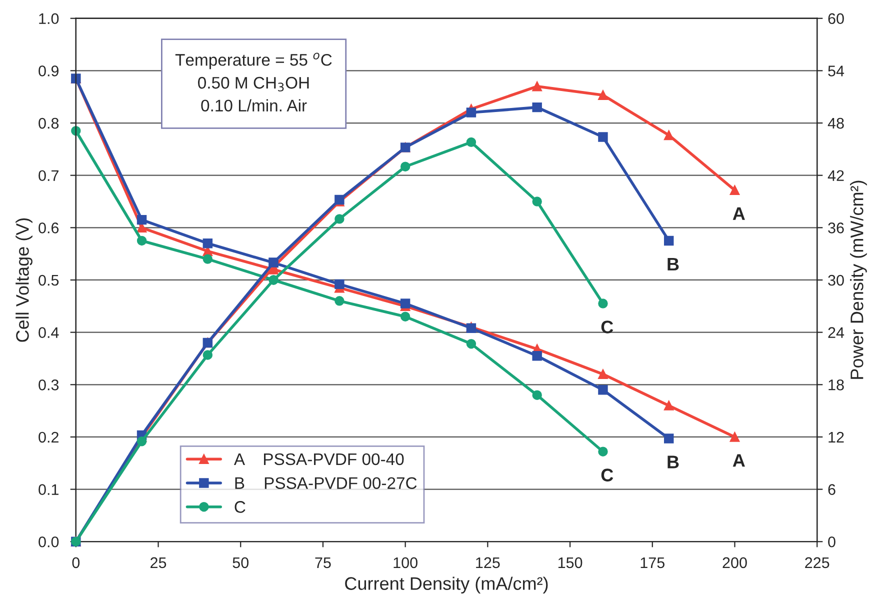 The image size is (893, 612). Describe the element at coordinates (48, 332) in the screenshot. I see `y-tick-label: 0.4` at that location.